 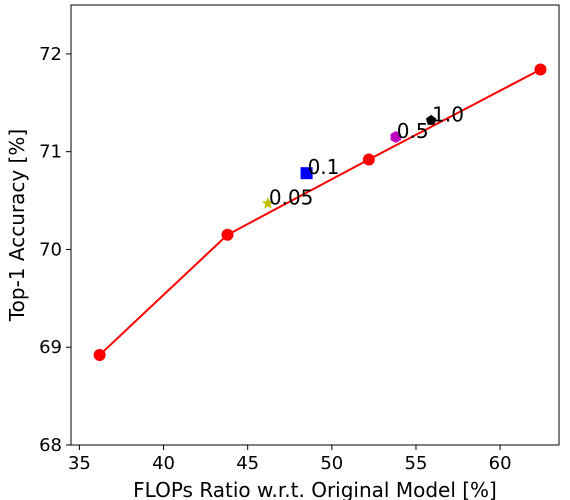 I want to click on y-tick-label: 72, so click(x=50, y=54).